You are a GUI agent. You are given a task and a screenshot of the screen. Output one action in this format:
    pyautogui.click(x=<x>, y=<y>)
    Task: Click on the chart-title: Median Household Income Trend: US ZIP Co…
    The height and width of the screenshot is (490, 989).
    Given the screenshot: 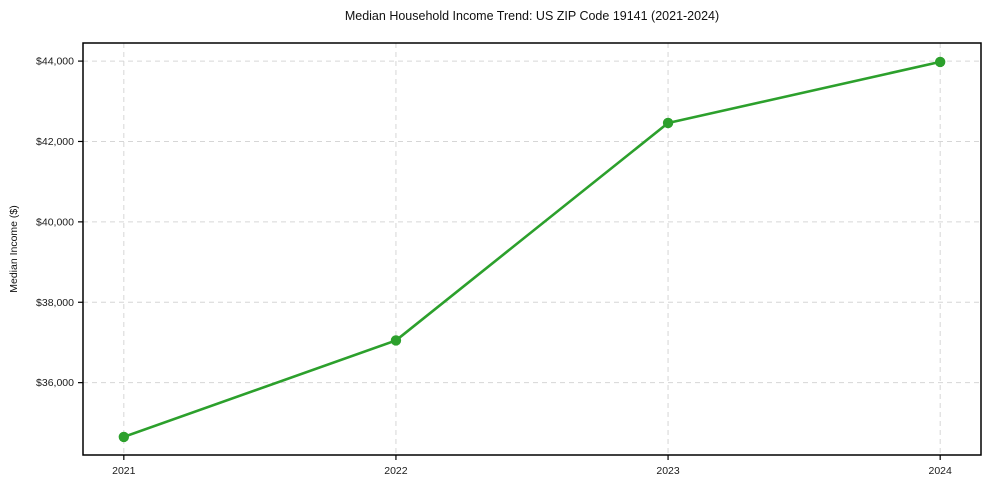 What is the action you would take?
    pyautogui.click(x=532, y=16)
    